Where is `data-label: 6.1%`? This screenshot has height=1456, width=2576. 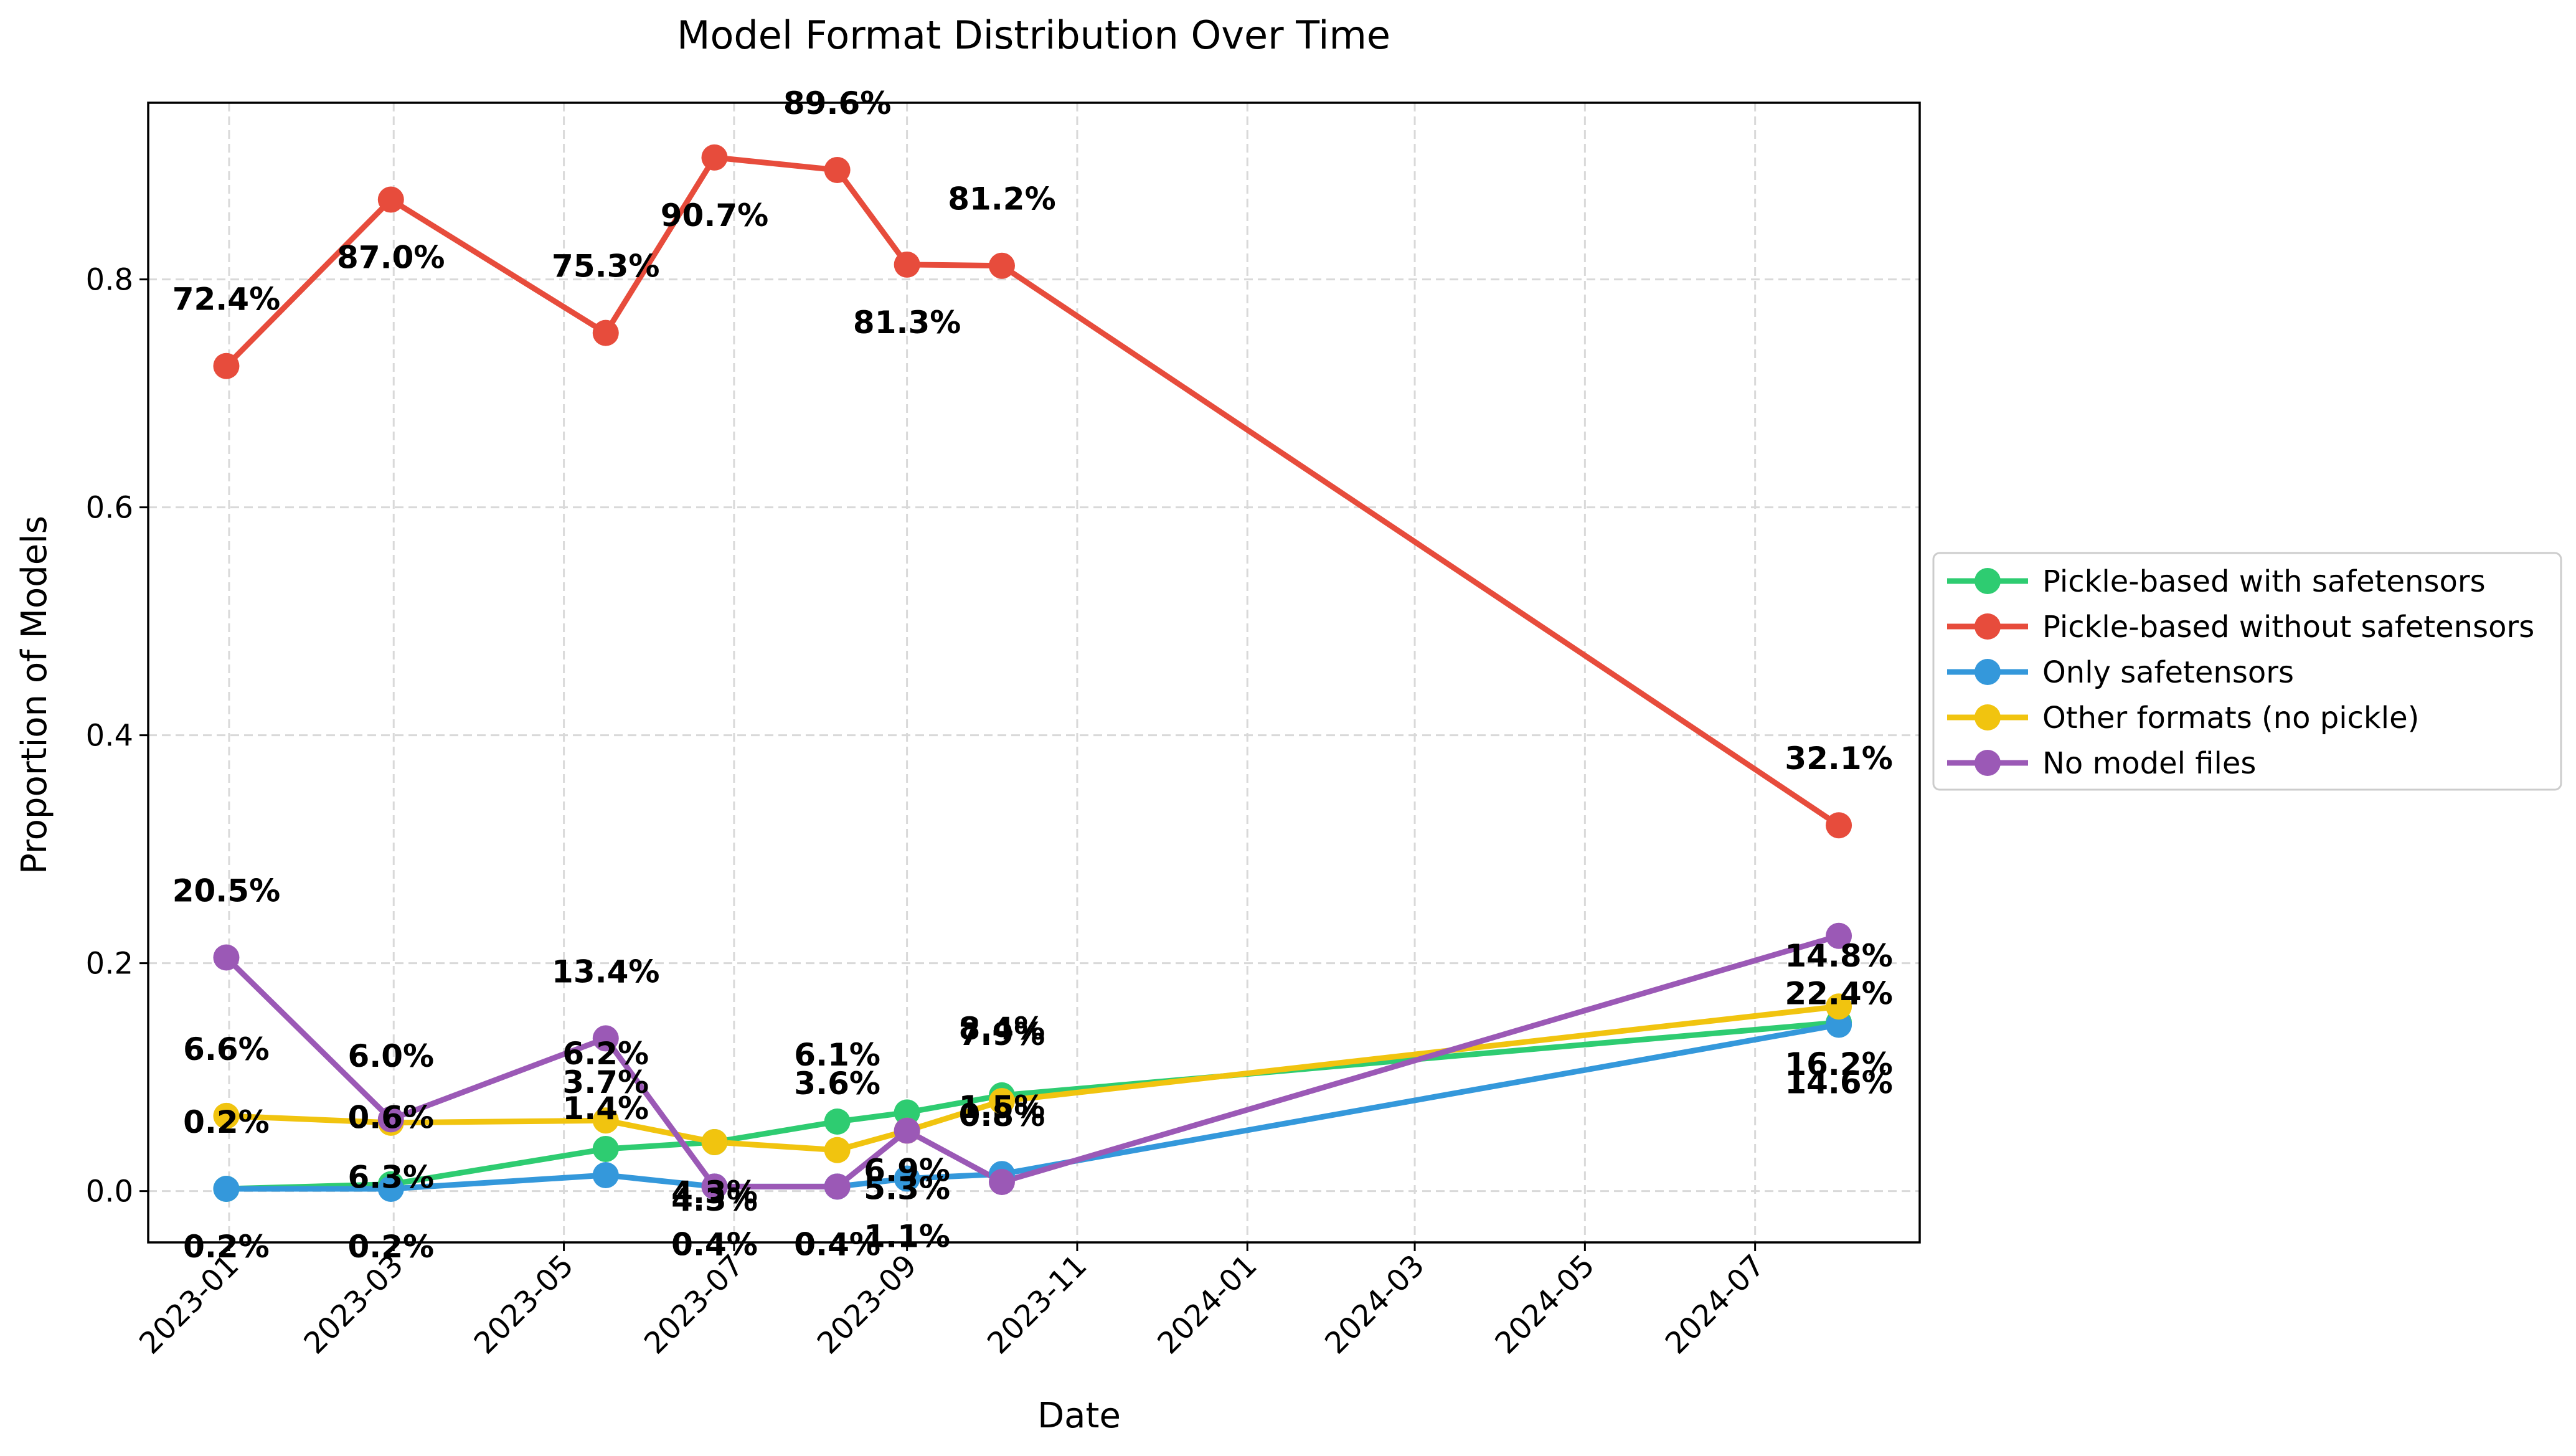
data-label: 6.1% is located at coordinates (837, 1055).